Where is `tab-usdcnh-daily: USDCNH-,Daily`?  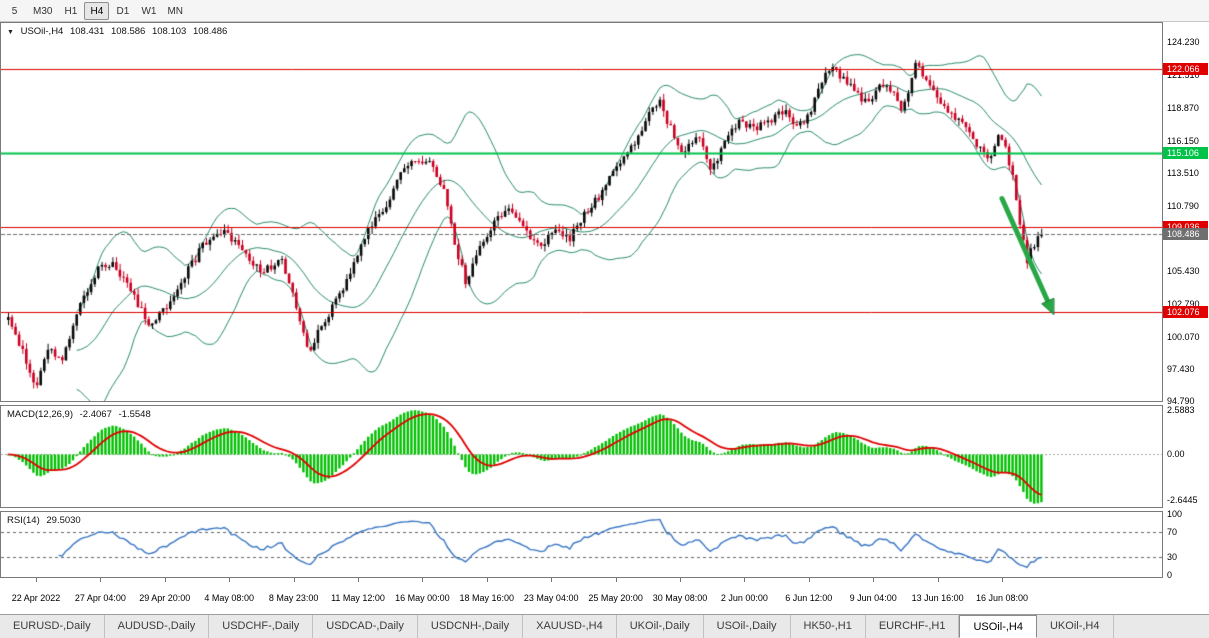
tab-usdcnh-daily: USDCNH-,Daily is located at coordinates (471, 626).